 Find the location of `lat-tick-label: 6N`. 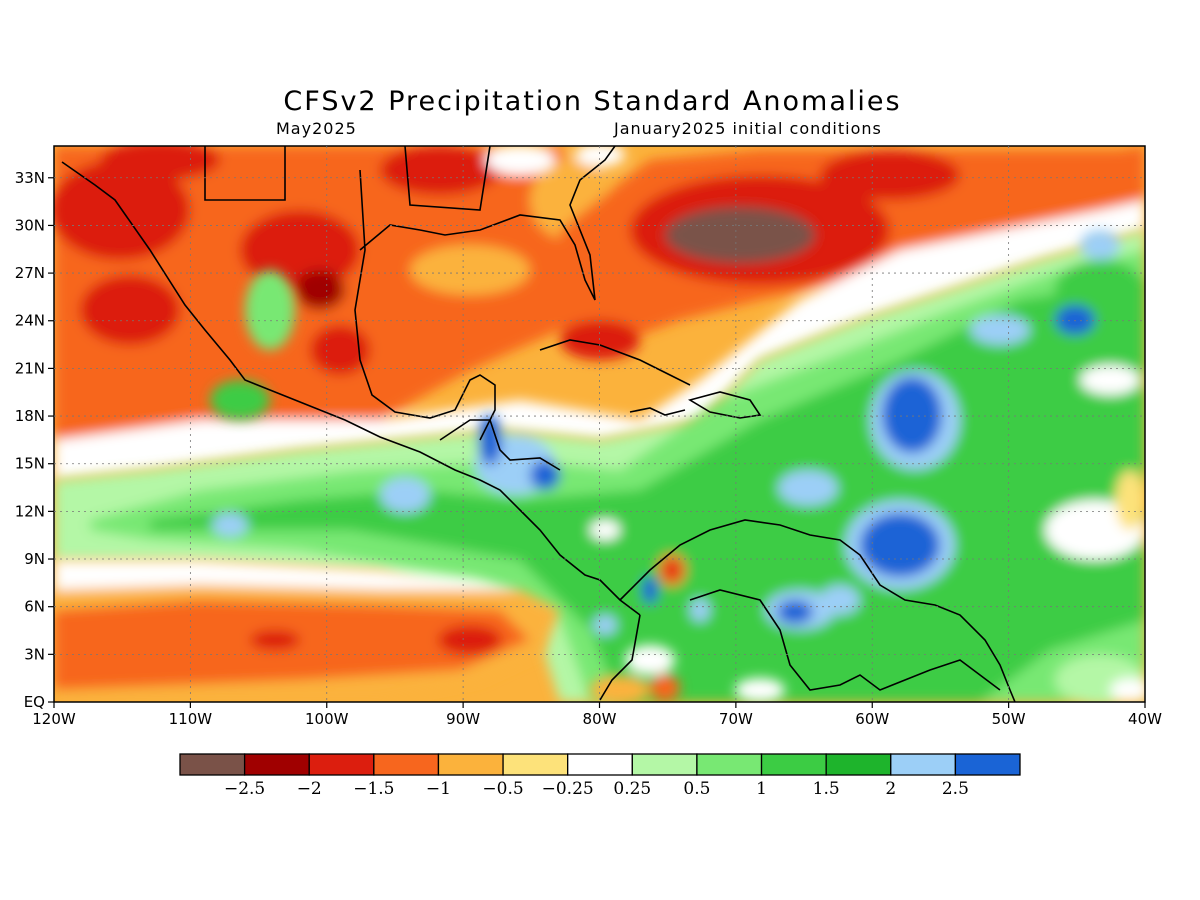

lat-tick-label: 6N is located at coordinates (34, 607).